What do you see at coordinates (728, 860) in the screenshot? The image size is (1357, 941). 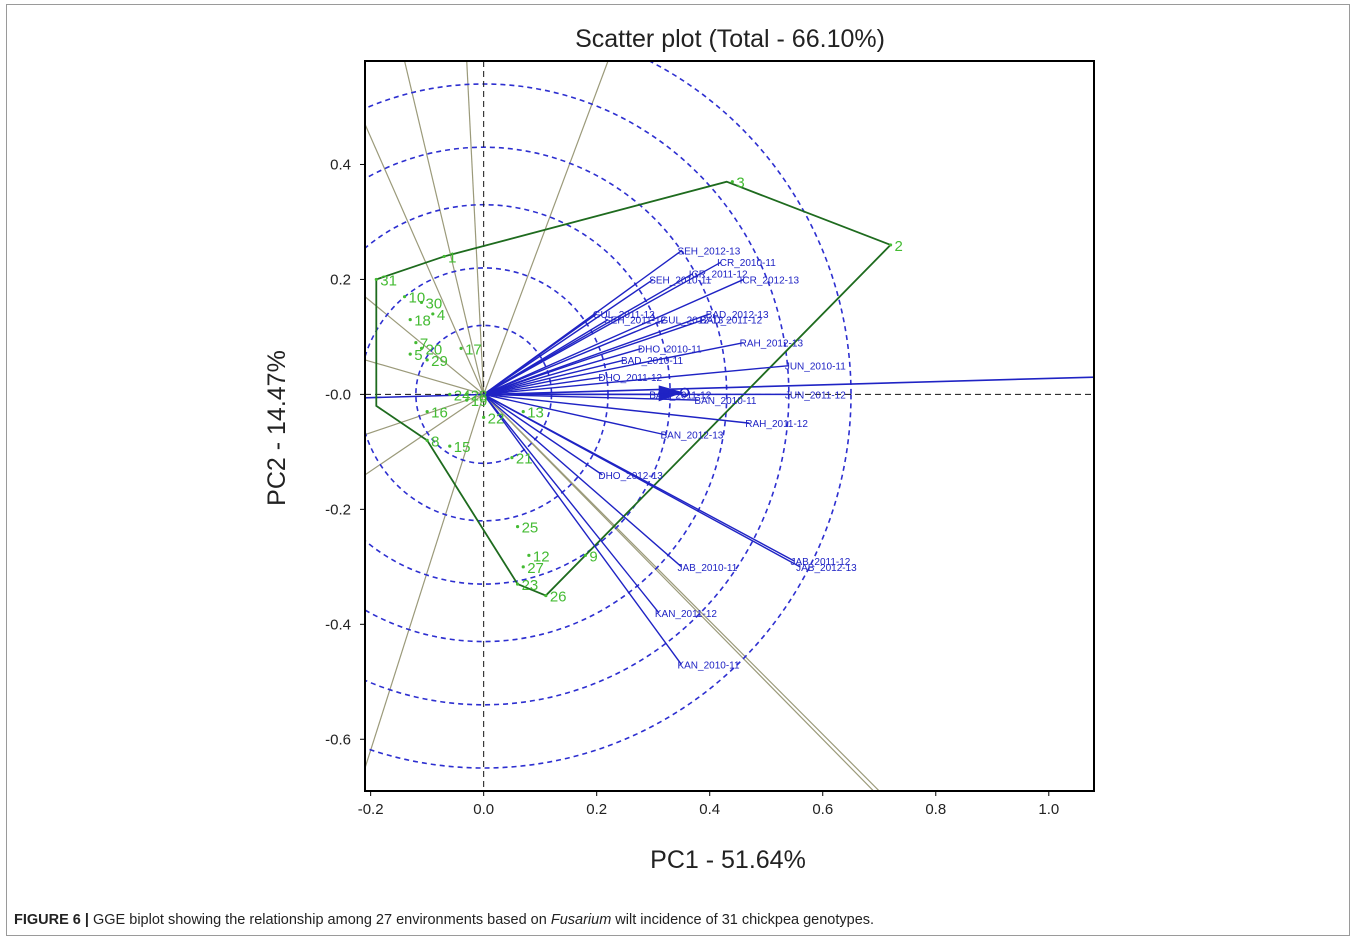 I see `x-axis-label: PC1 - 51.64%` at bounding box center [728, 860].